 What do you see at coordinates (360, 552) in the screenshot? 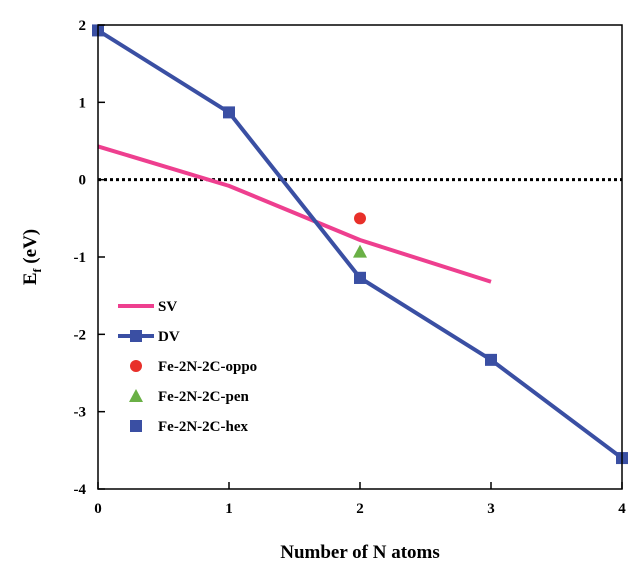
I see `x-axis-title: Number of N atoms` at bounding box center [360, 552].